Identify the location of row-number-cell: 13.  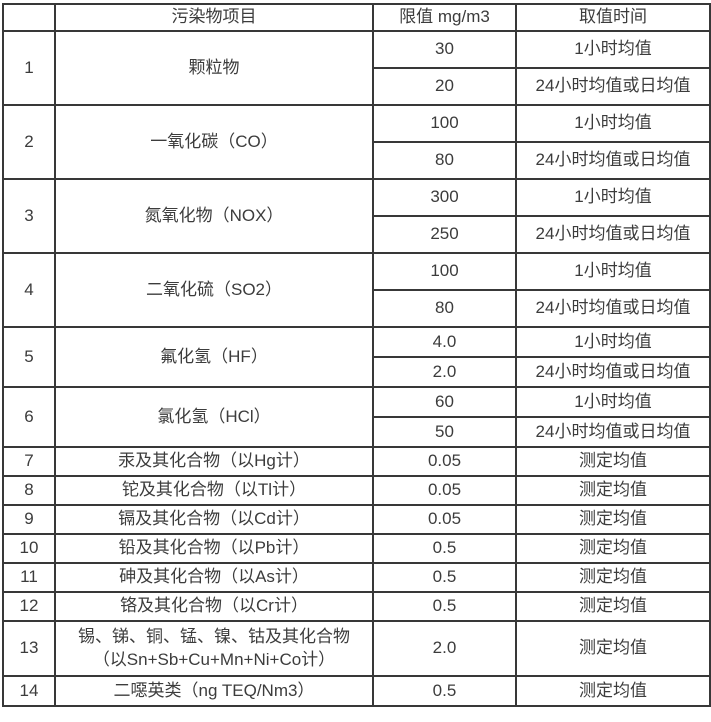
(29, 648).